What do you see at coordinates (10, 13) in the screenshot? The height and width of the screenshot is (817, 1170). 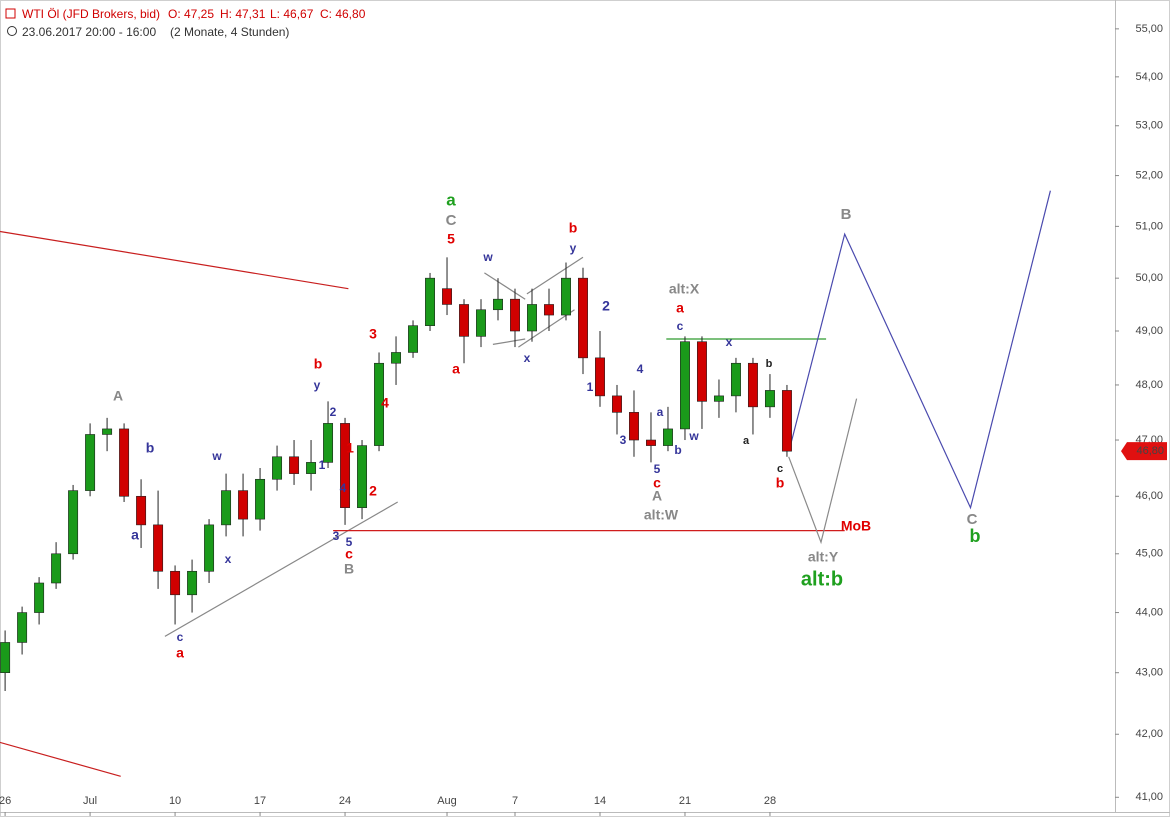 I see `symbol-icon` at bounding box center [10, 13].